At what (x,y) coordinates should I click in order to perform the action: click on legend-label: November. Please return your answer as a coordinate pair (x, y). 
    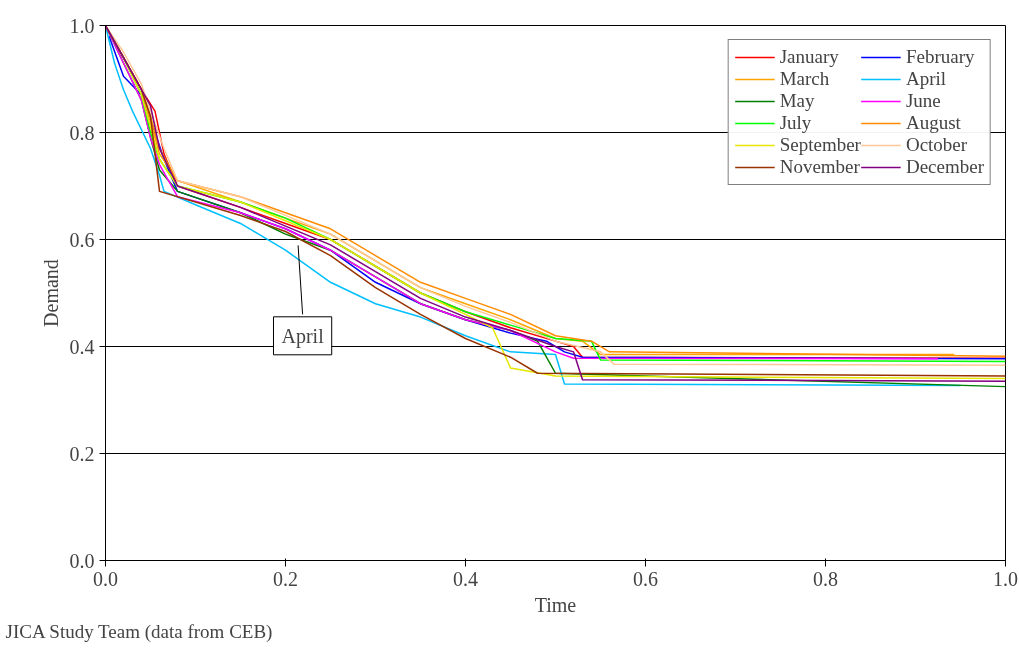
    Looking at the image, I should click on (819, 167).